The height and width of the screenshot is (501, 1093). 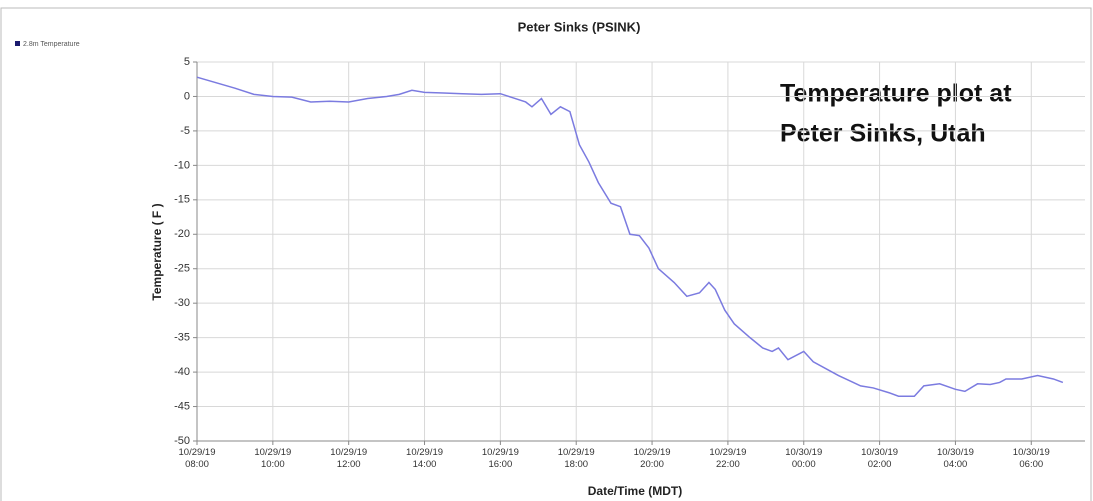 I want to click on y-tick-label: -25, so click(x=182, y=269).